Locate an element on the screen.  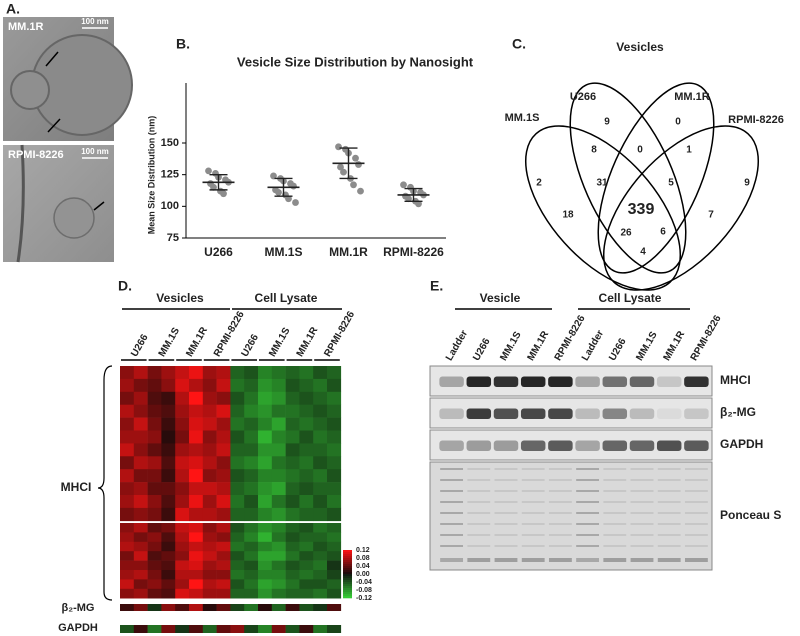
x-tick-label: U266 is located at coordinates (218, 252).